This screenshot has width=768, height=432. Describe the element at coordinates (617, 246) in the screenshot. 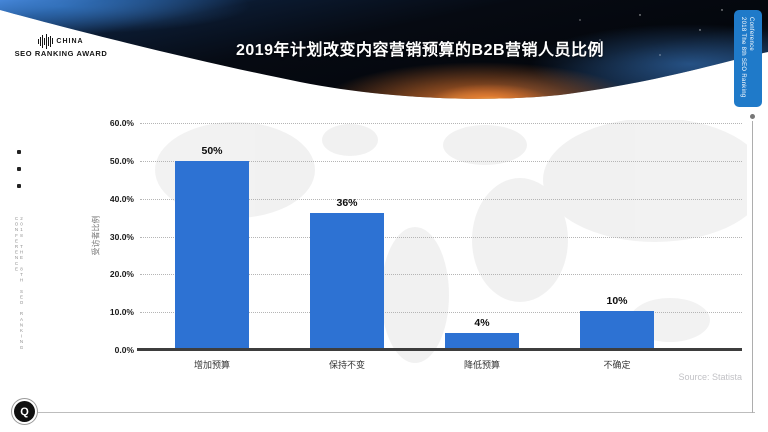

I see `bar-group-not-sure: 10% 不确定` at that location.